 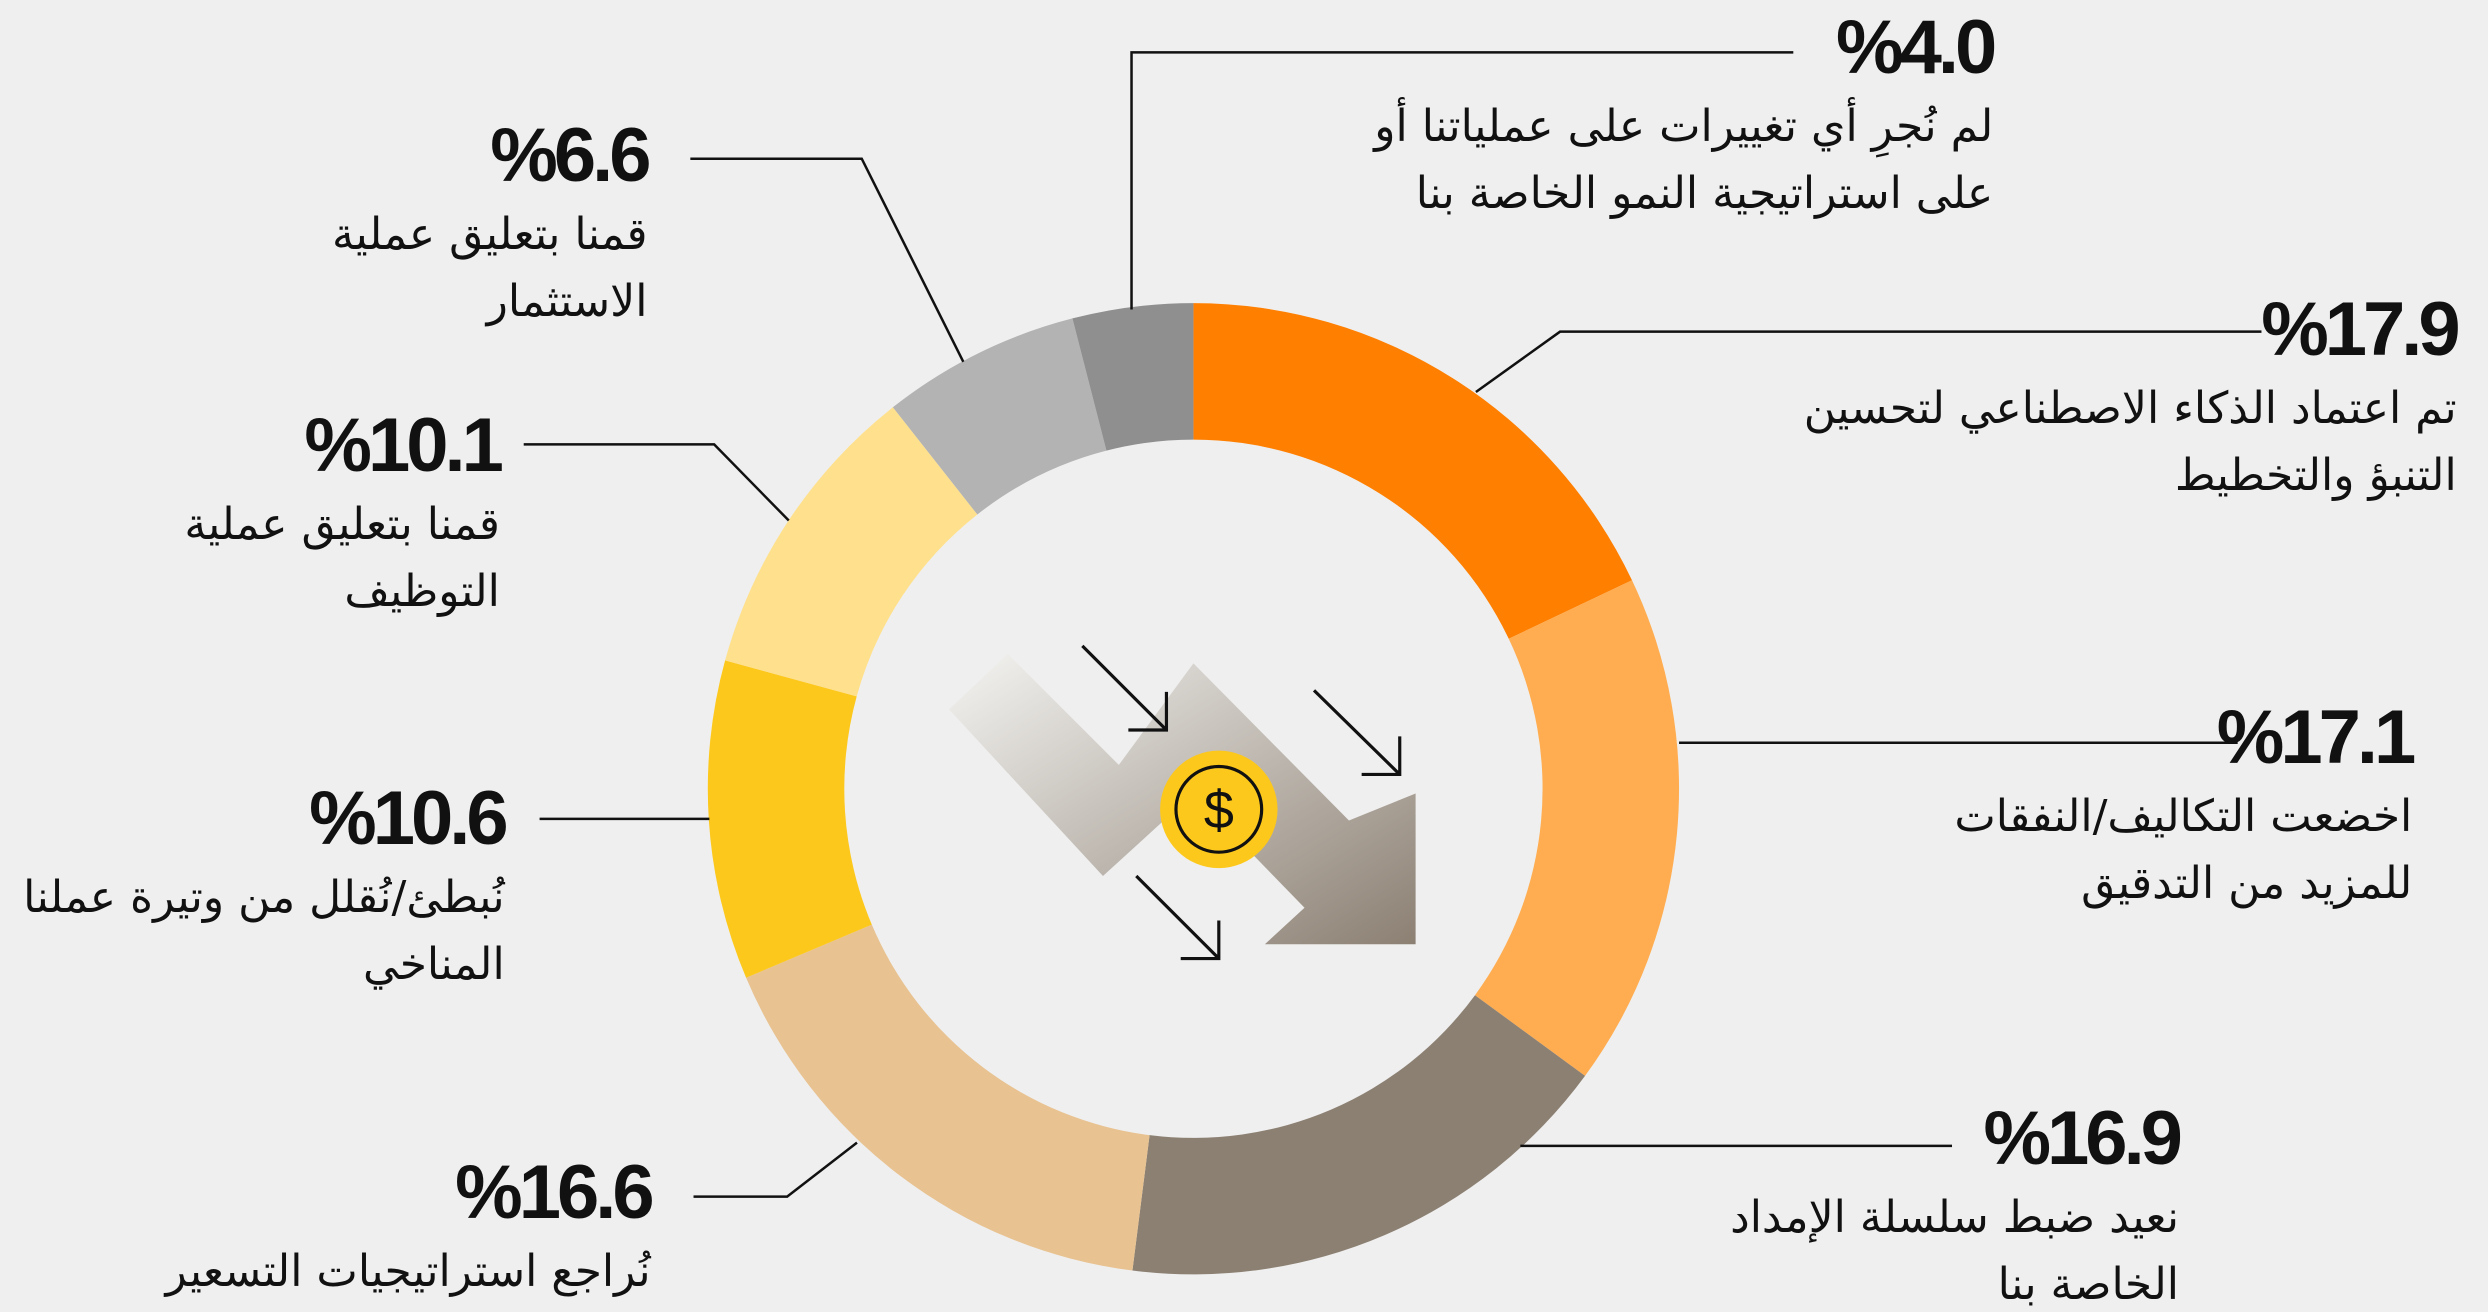 I want to click on category-label: نُراجع استراتيجيات التسعير, so click(x=408, y=1272).